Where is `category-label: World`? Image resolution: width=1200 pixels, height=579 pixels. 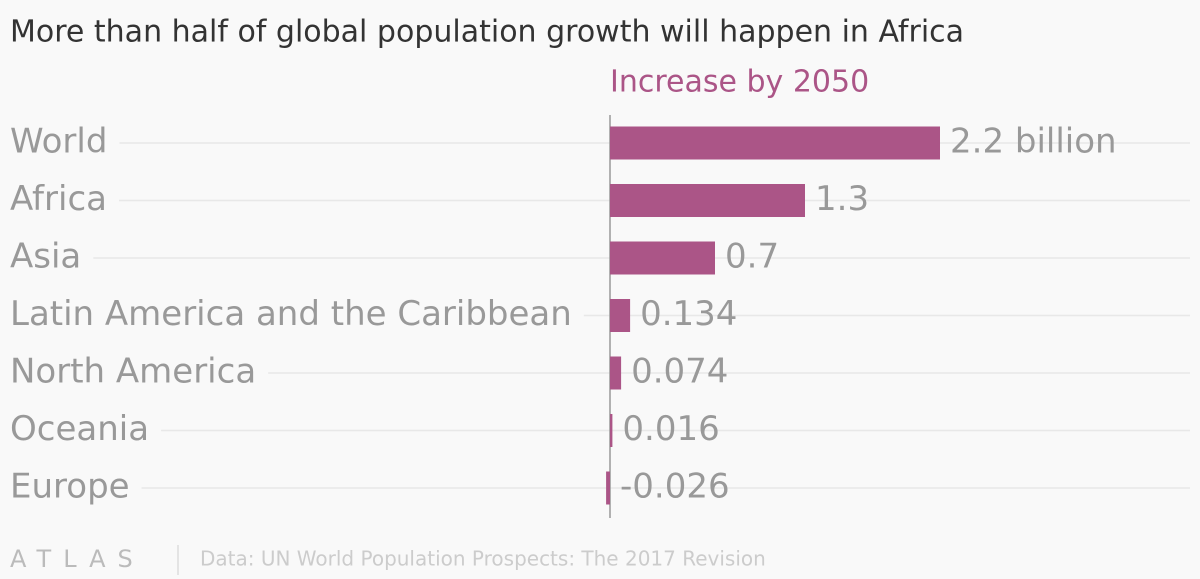
category-label: World is located at coordinates (58, 142).